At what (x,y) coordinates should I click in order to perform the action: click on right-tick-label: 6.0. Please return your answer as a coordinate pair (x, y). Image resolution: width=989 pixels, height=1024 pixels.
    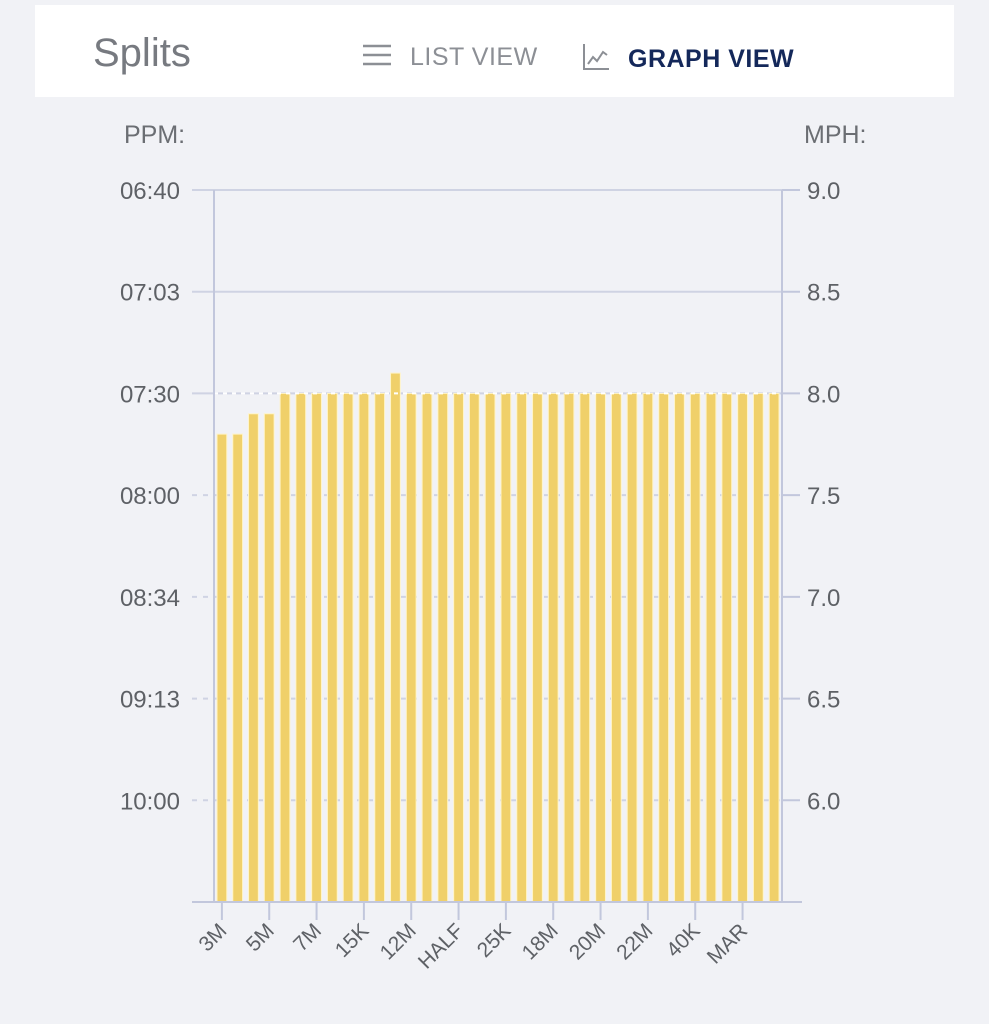
    Looking at the image, I should click on (823, 801).